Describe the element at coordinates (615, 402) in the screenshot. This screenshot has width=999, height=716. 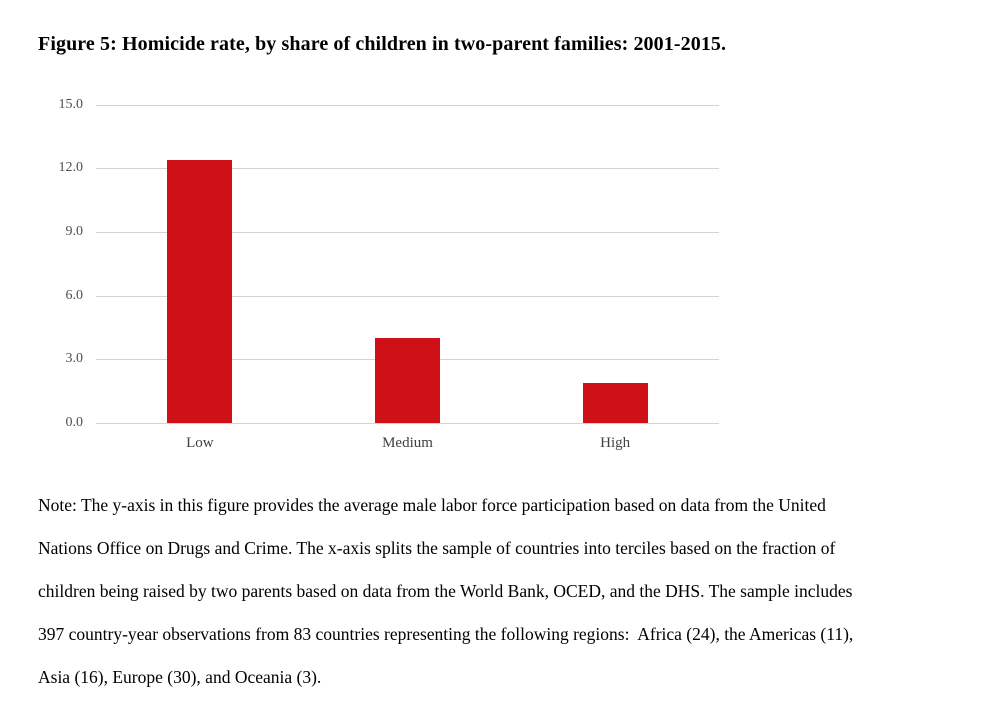
I see `bar-high` at that location.